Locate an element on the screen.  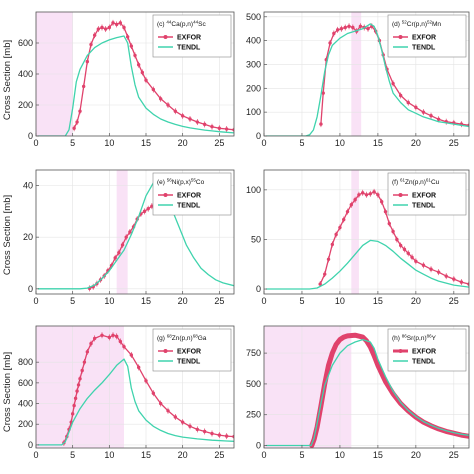
y-axis-label-top: Cross Section [mb] is located at coordinates (7, 80).